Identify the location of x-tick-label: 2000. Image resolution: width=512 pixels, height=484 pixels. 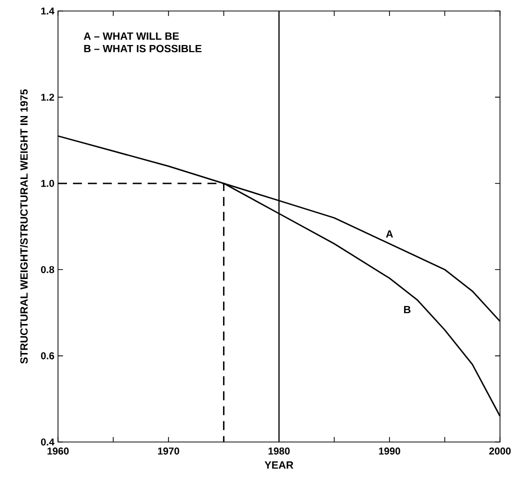
(500, 451).